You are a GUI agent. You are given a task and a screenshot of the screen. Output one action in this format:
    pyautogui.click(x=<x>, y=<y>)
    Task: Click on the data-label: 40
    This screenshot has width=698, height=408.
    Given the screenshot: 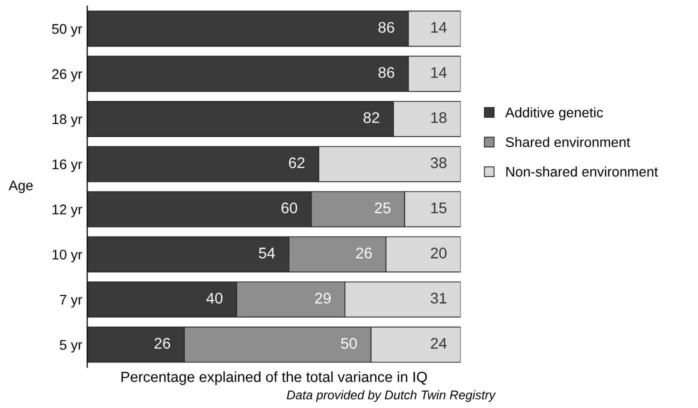 What is the action you would take?
    pyautogui.click(x=214, y=298)
    